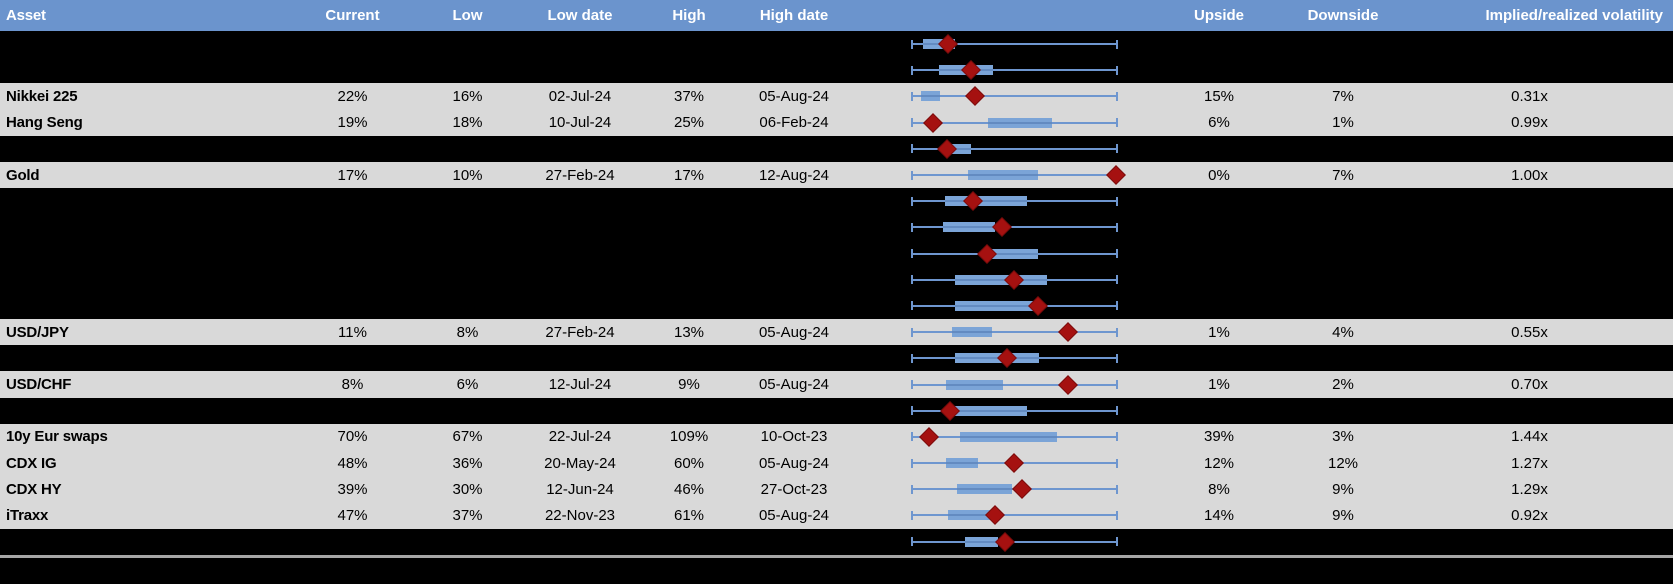 The width and height of the screenshot is (1673, 584). Describe the element at coordinates (1219, 463) in the screenshot. I see `cell-upside: 12%` at that location.